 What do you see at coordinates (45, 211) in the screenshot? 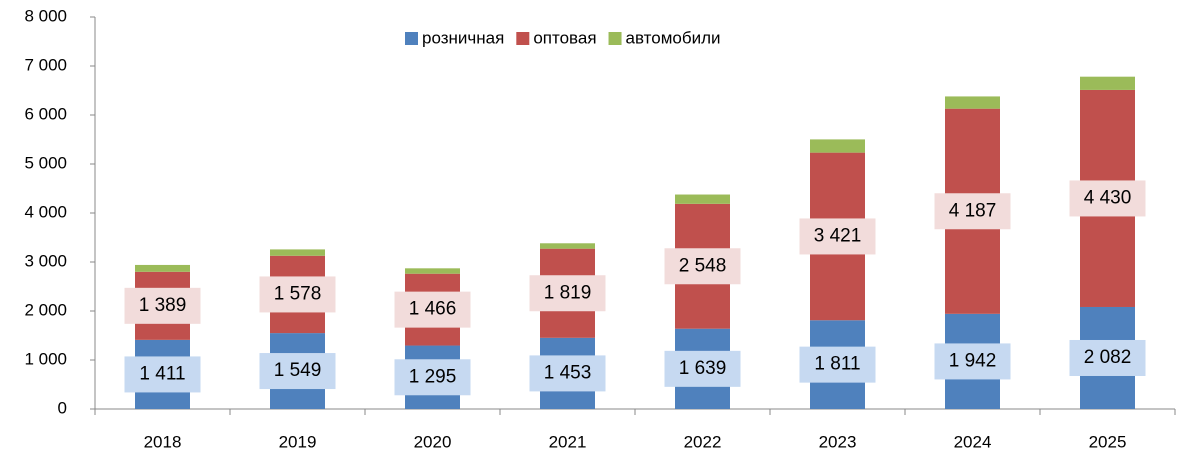
I see `y-tick-label: 4 000` at bounding box center [45, 211].